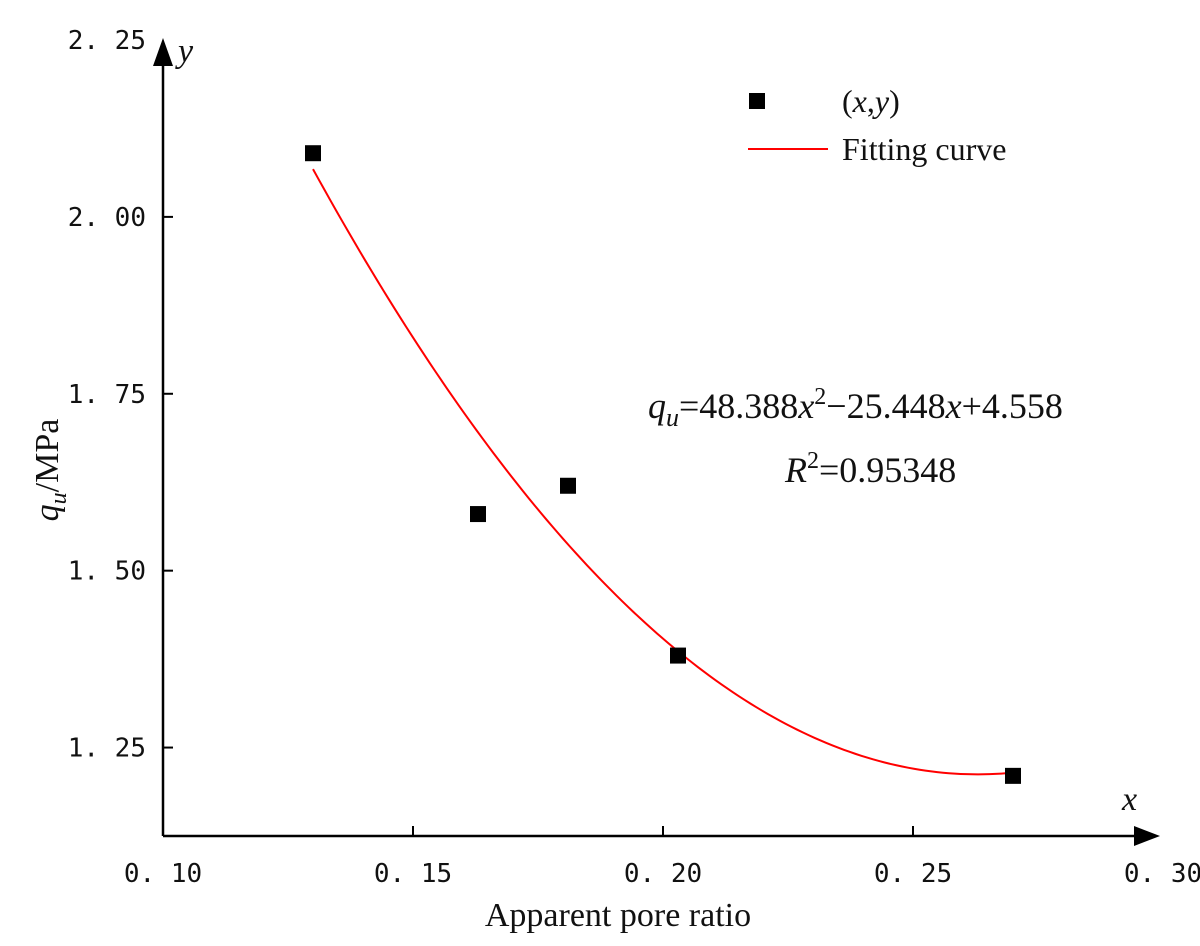  Describe the element at coordinates (1147, 836) in the screenshot. I see `x-axis-arrow` at that location.